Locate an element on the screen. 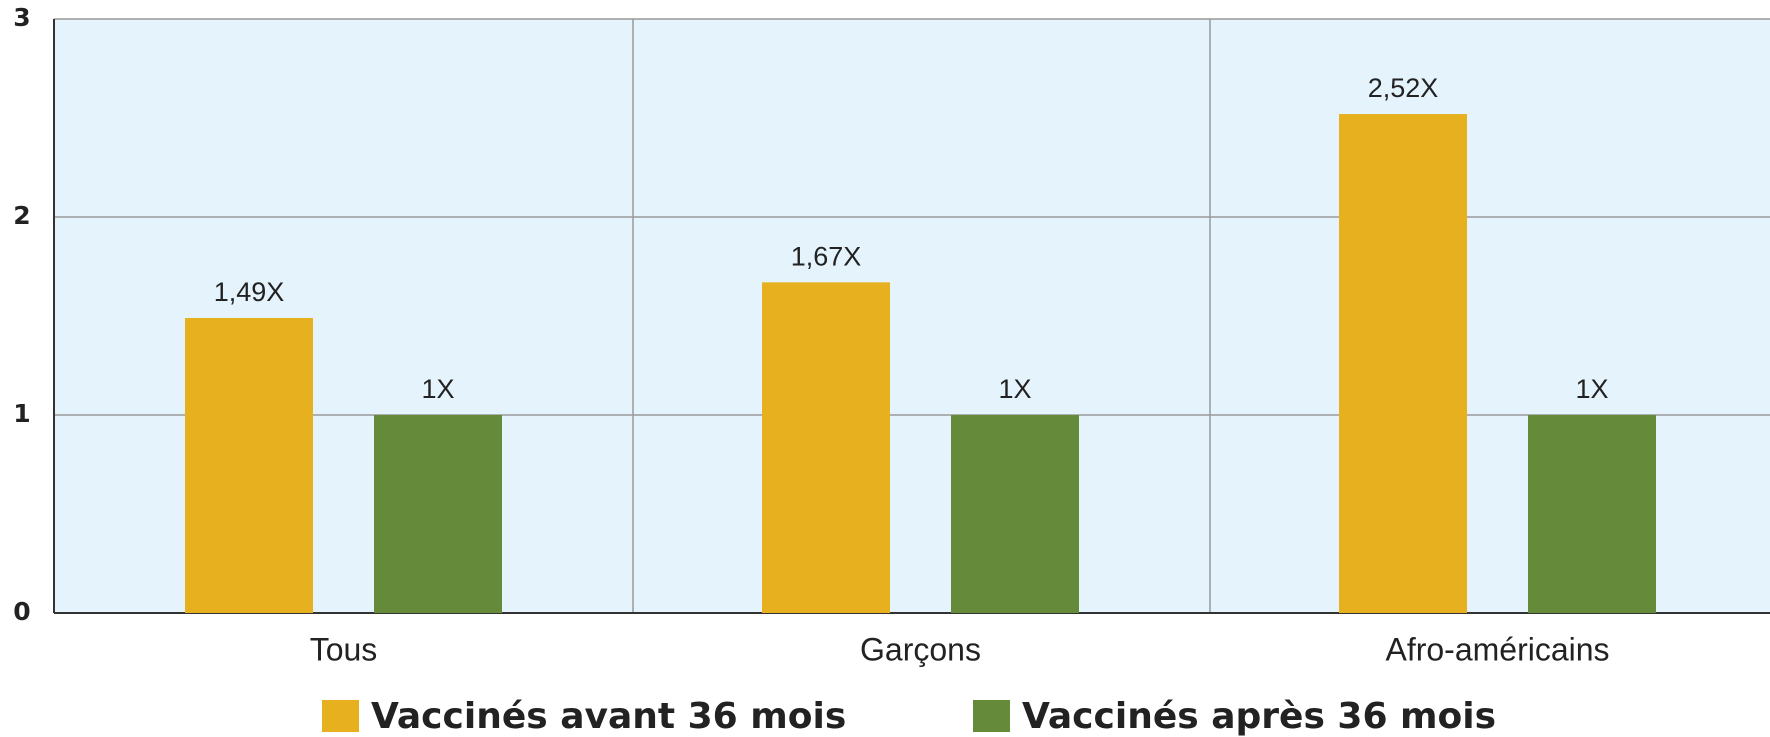 This screenshot has width=1770, height=737. value-label: 1,49X is located at coordinates (249, 292).